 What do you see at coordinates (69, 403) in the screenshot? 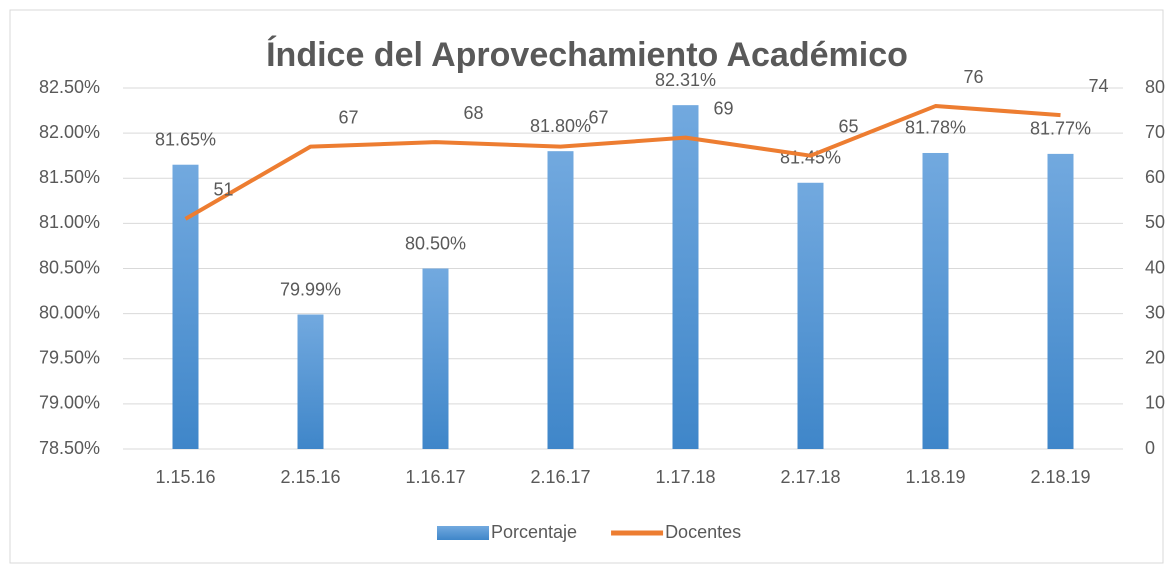
I see `y-tick-label: 79.00%` at bounding box center [69, 403].